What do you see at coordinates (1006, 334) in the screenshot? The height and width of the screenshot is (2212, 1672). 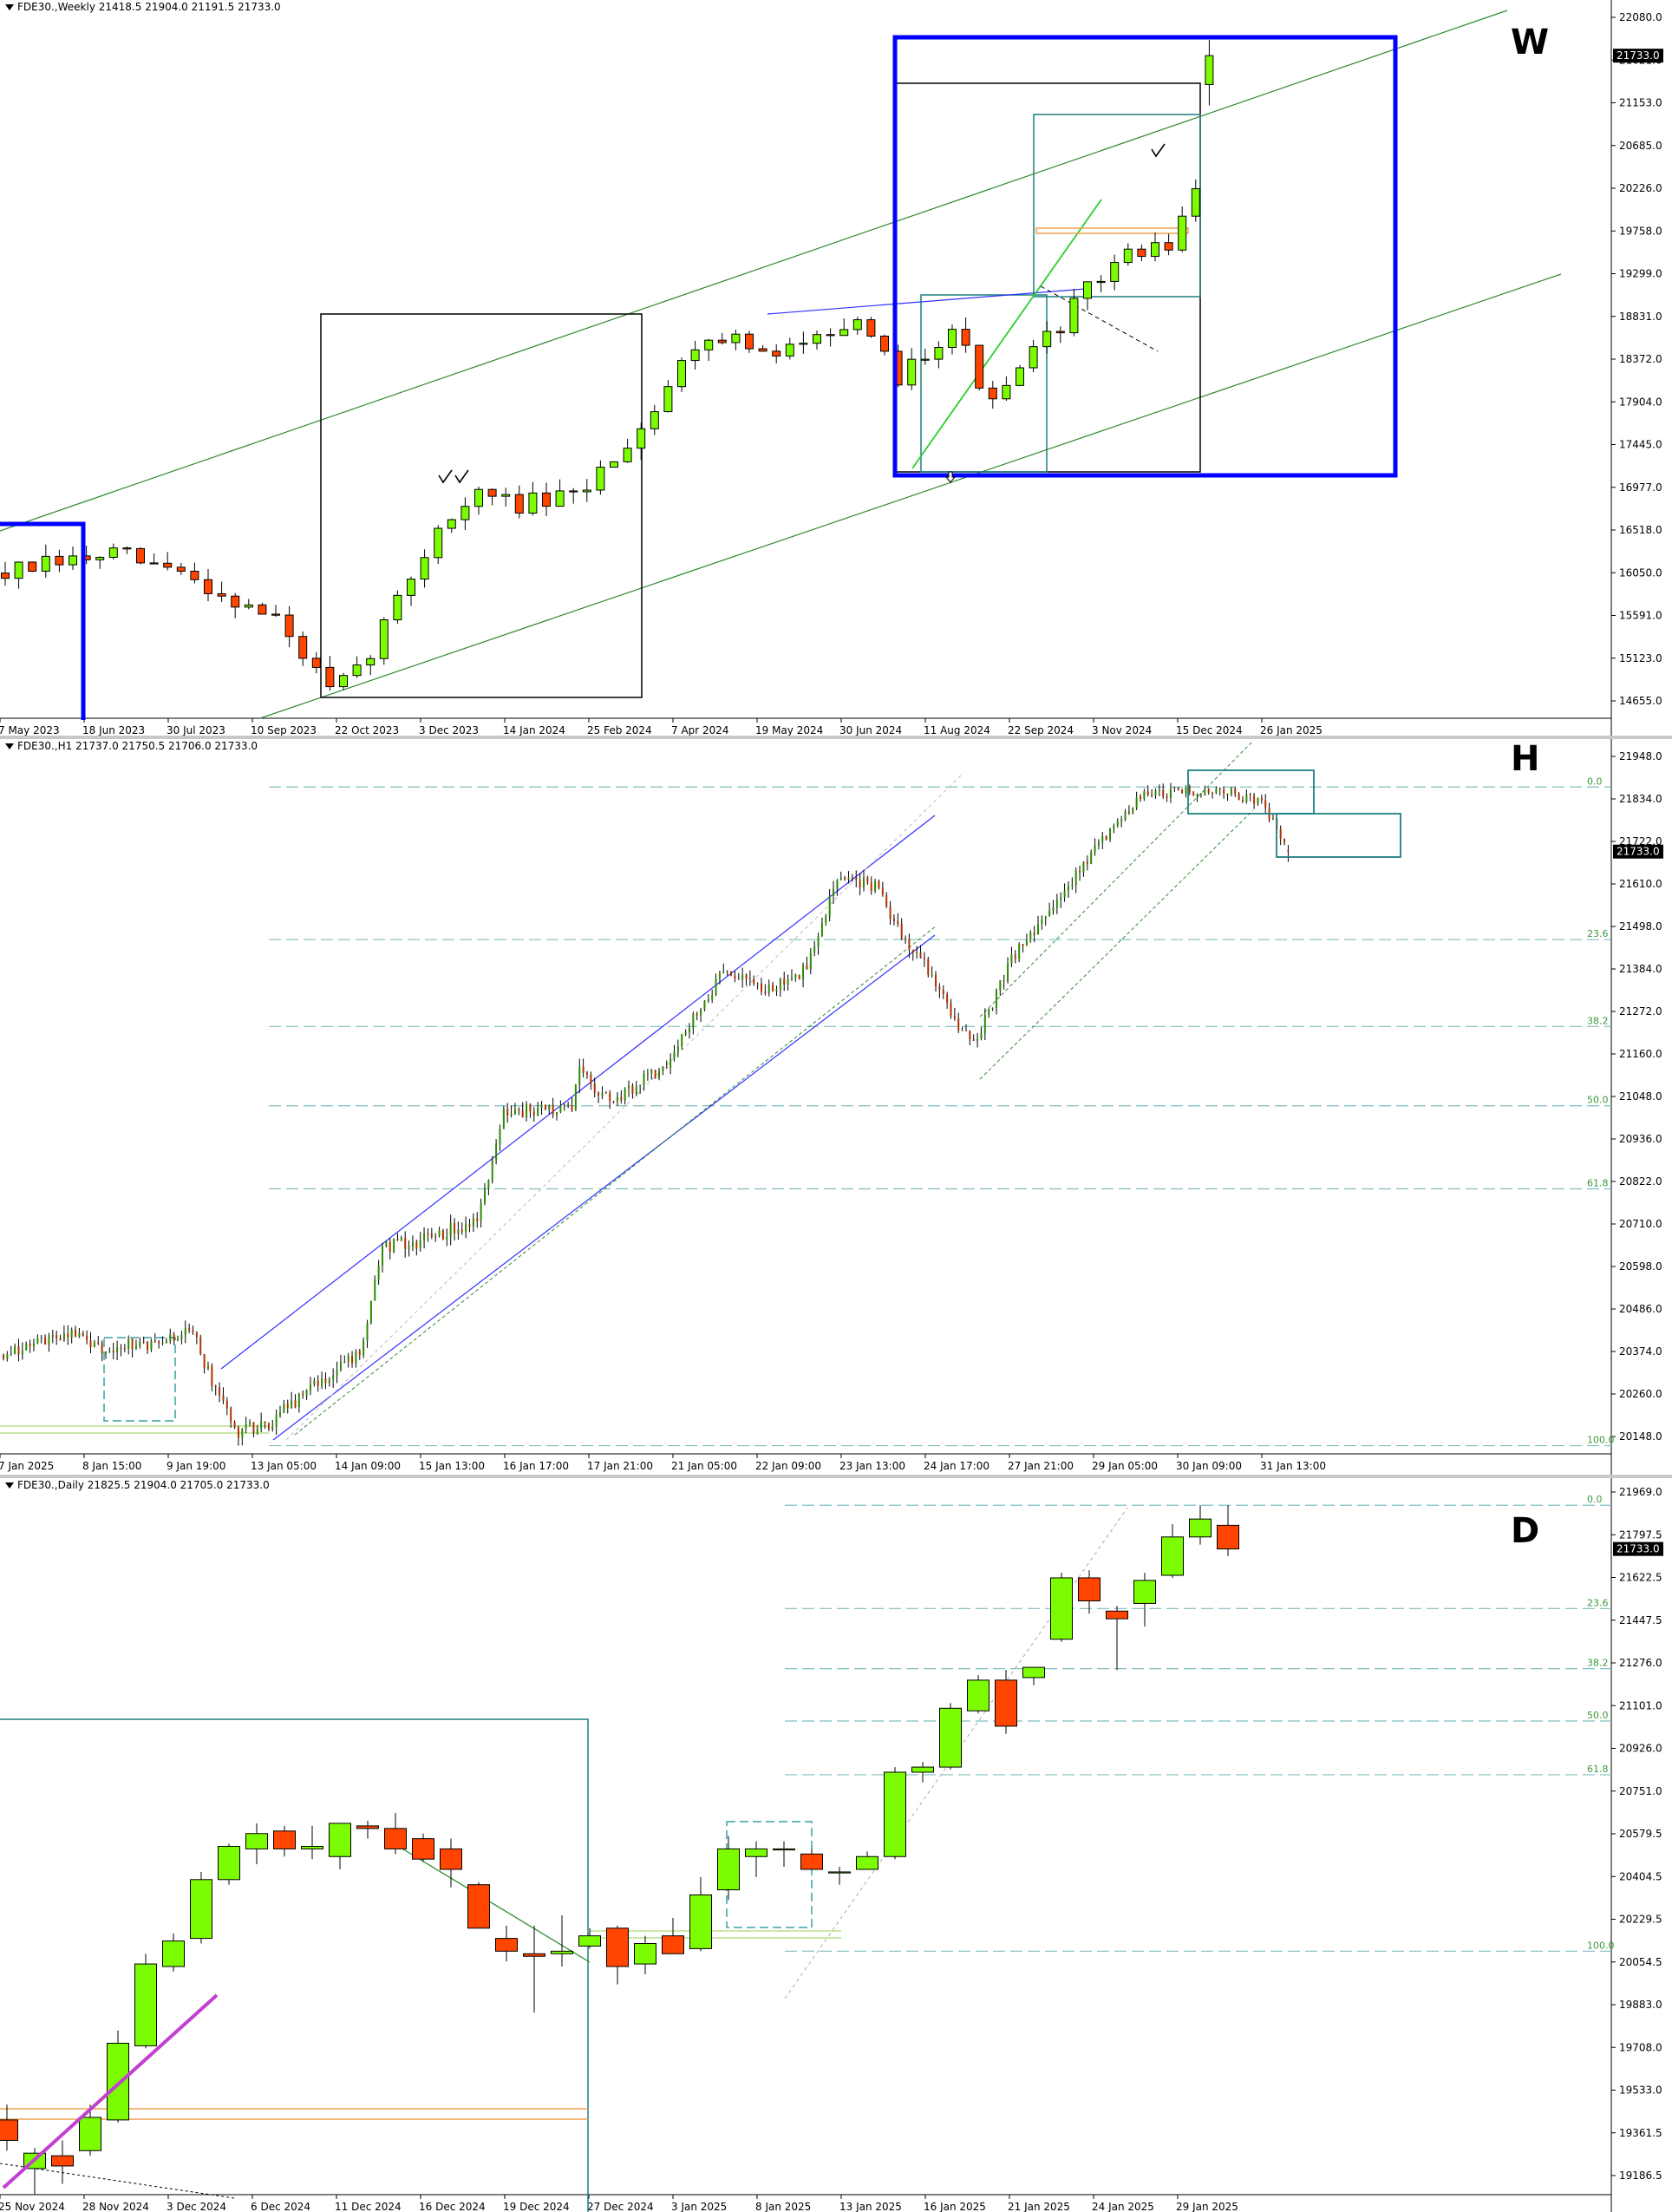 I see `green-trend-line` at bounding box center [1006, 334].